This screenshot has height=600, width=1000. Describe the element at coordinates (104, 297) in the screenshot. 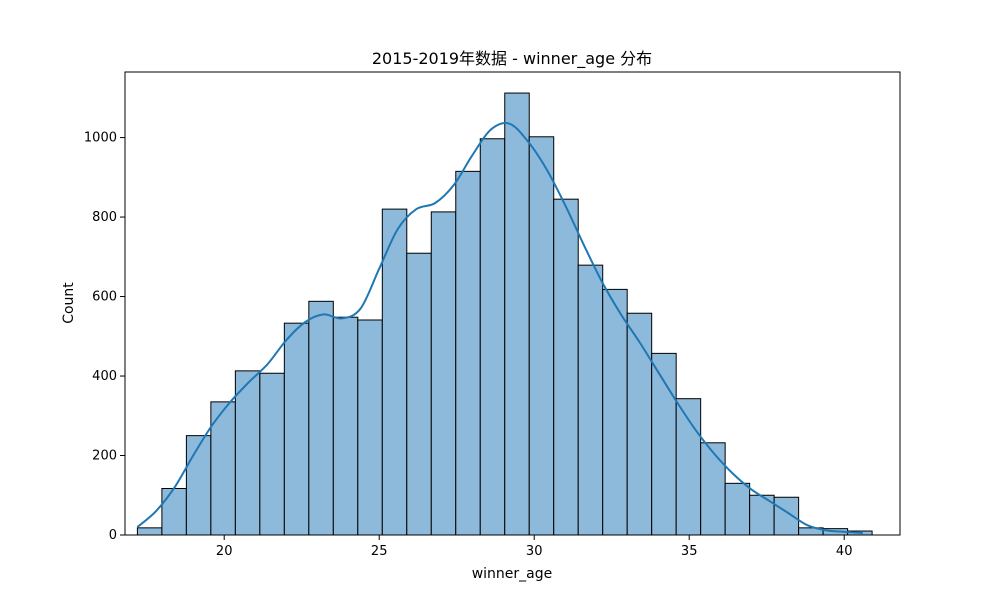

I see `y-tick-label: 600` at that location.